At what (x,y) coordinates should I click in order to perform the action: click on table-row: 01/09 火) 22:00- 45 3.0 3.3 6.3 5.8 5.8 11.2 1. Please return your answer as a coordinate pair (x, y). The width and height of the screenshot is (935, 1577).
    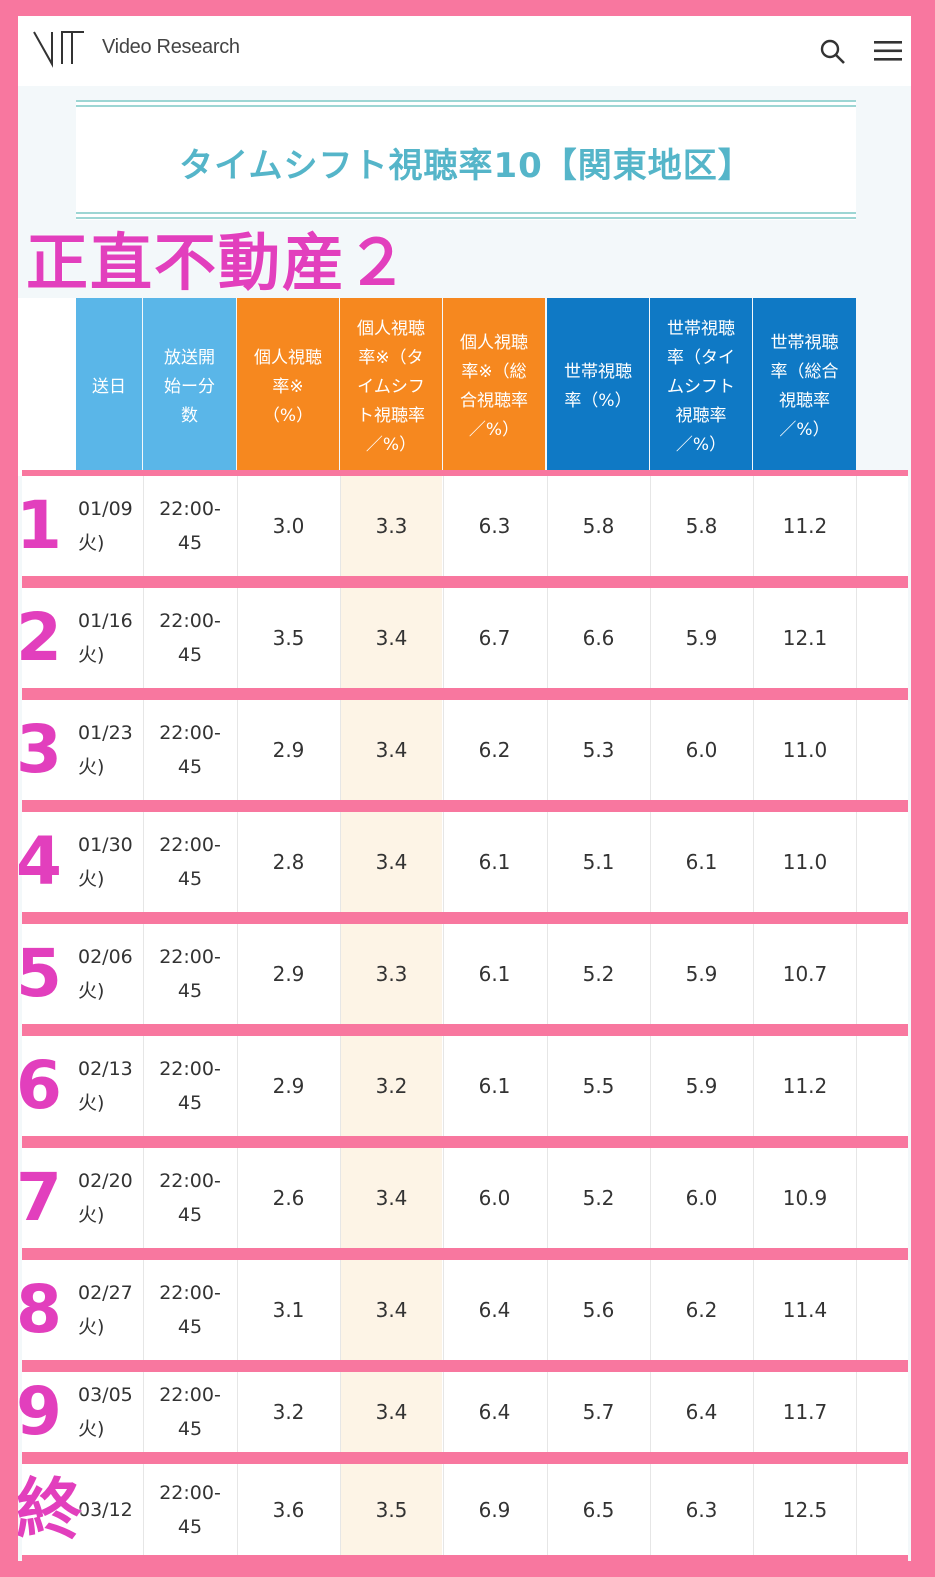
    Looking at the image, I should click on (463, 526).